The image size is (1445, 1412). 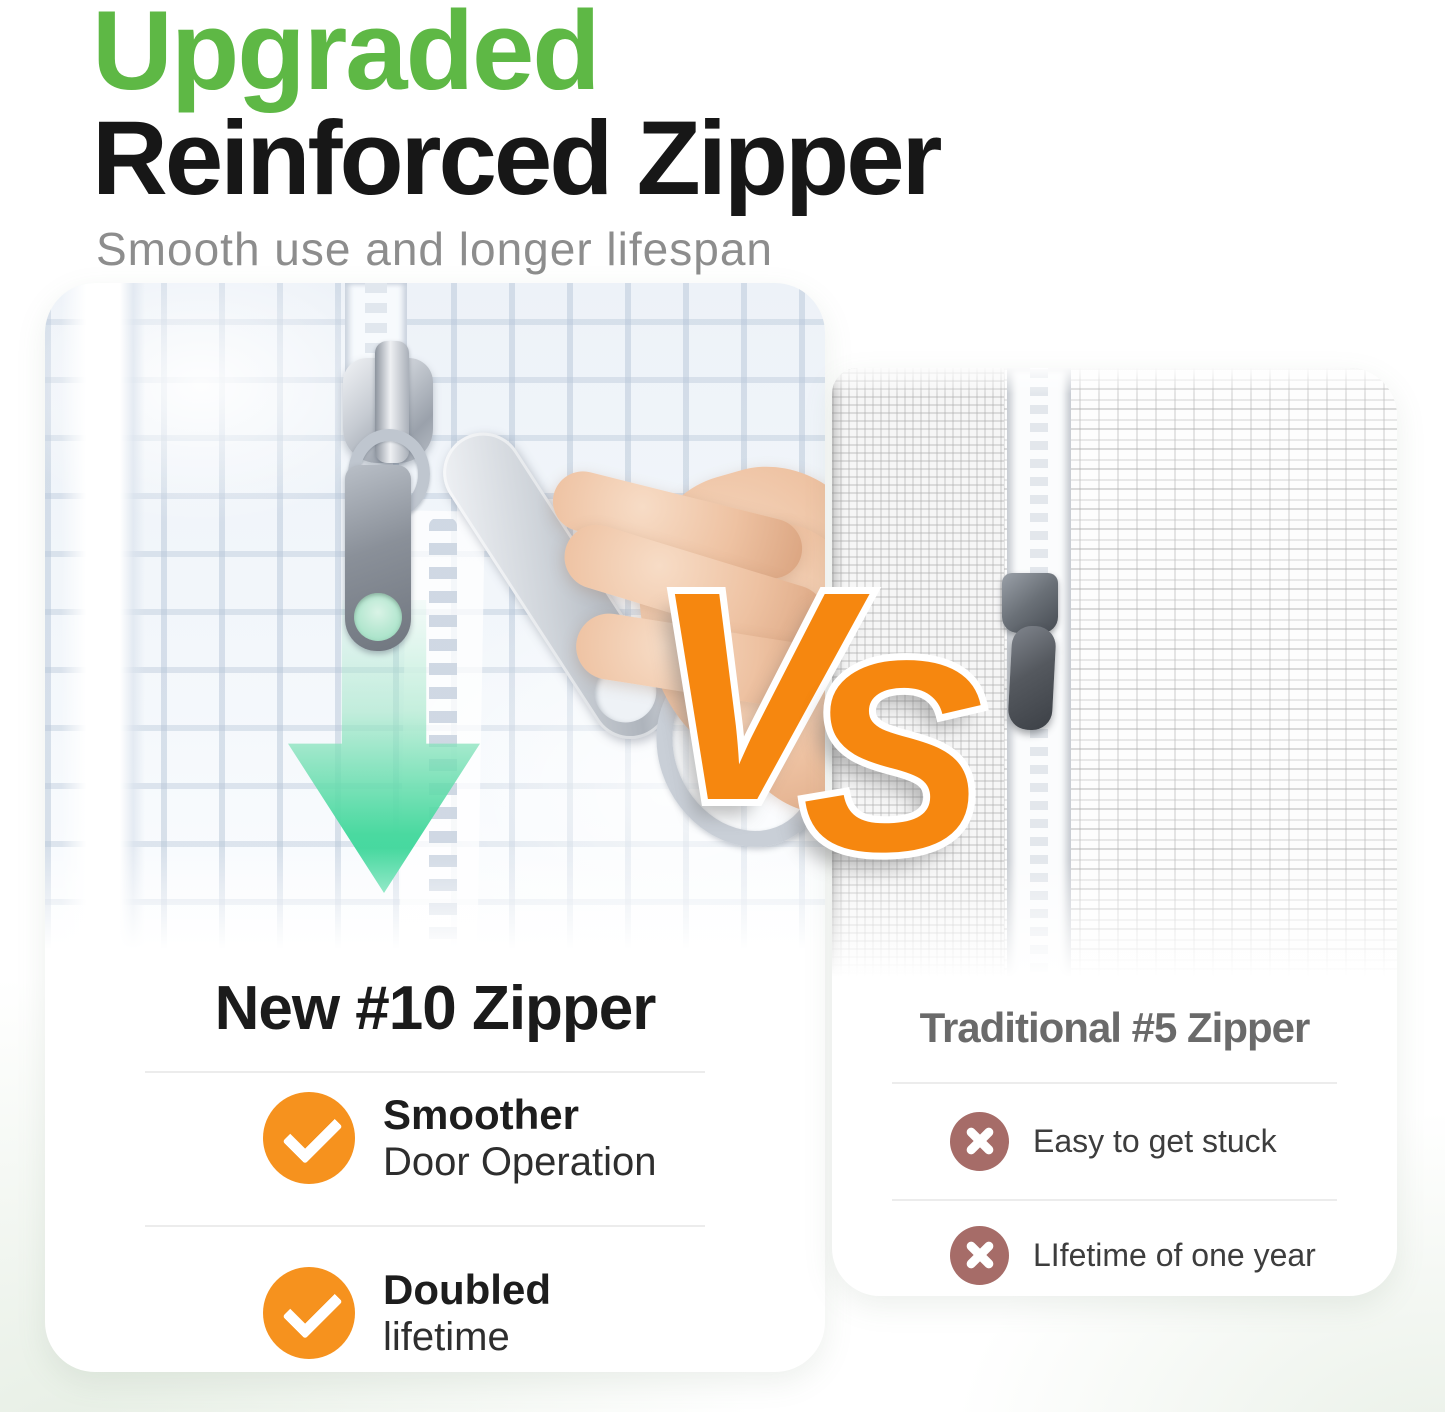 I want to click on drawback-item-stuck: Easy to get stuck, so click(x=1113, y=1141).